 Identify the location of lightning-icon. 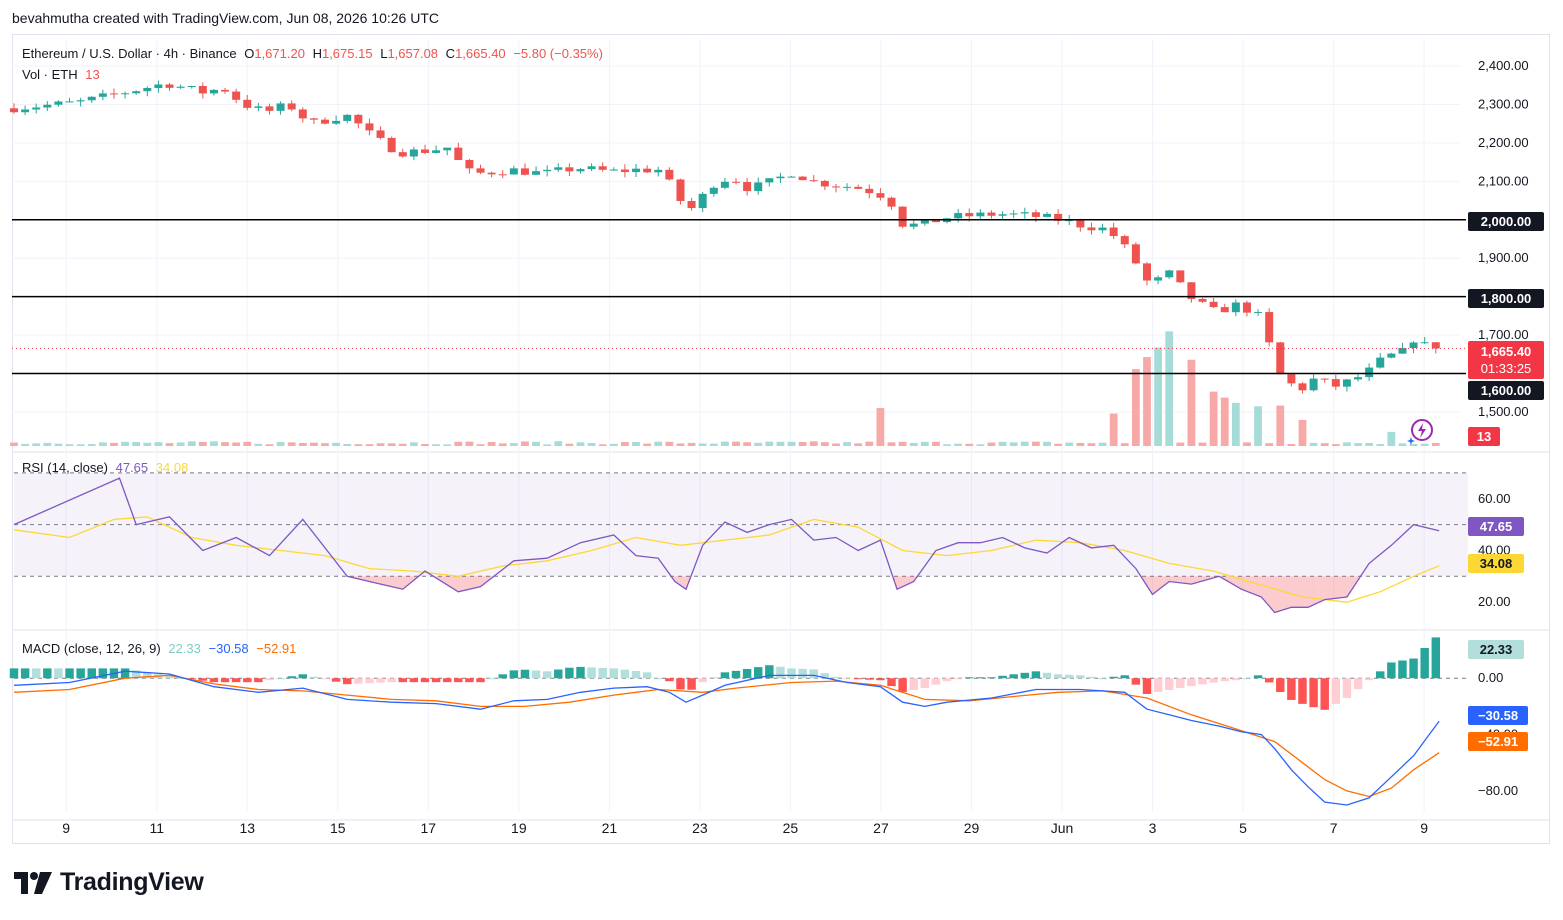
(1420, 432).